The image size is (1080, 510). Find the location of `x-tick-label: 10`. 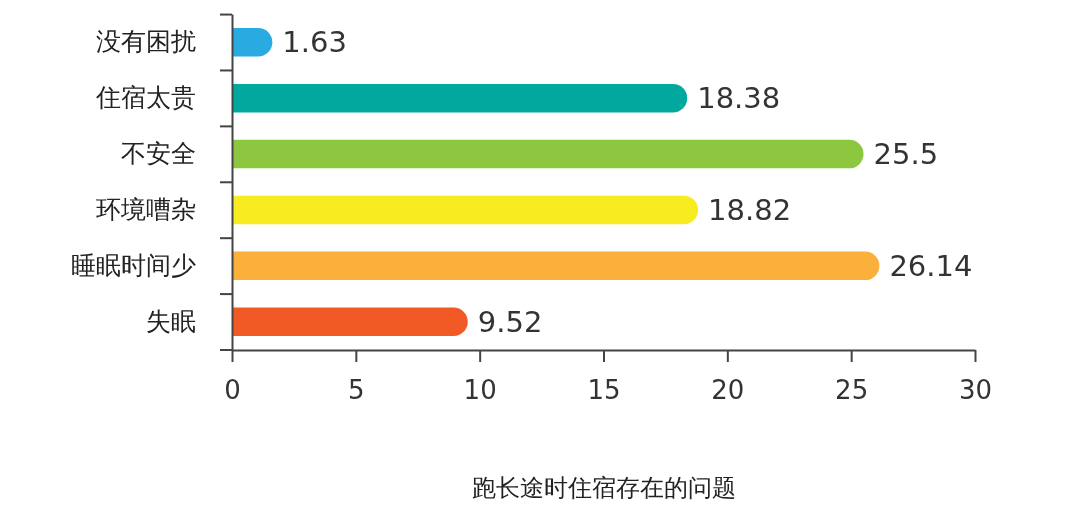

x-tick-label: 10 is located at coordinates (480, 389).